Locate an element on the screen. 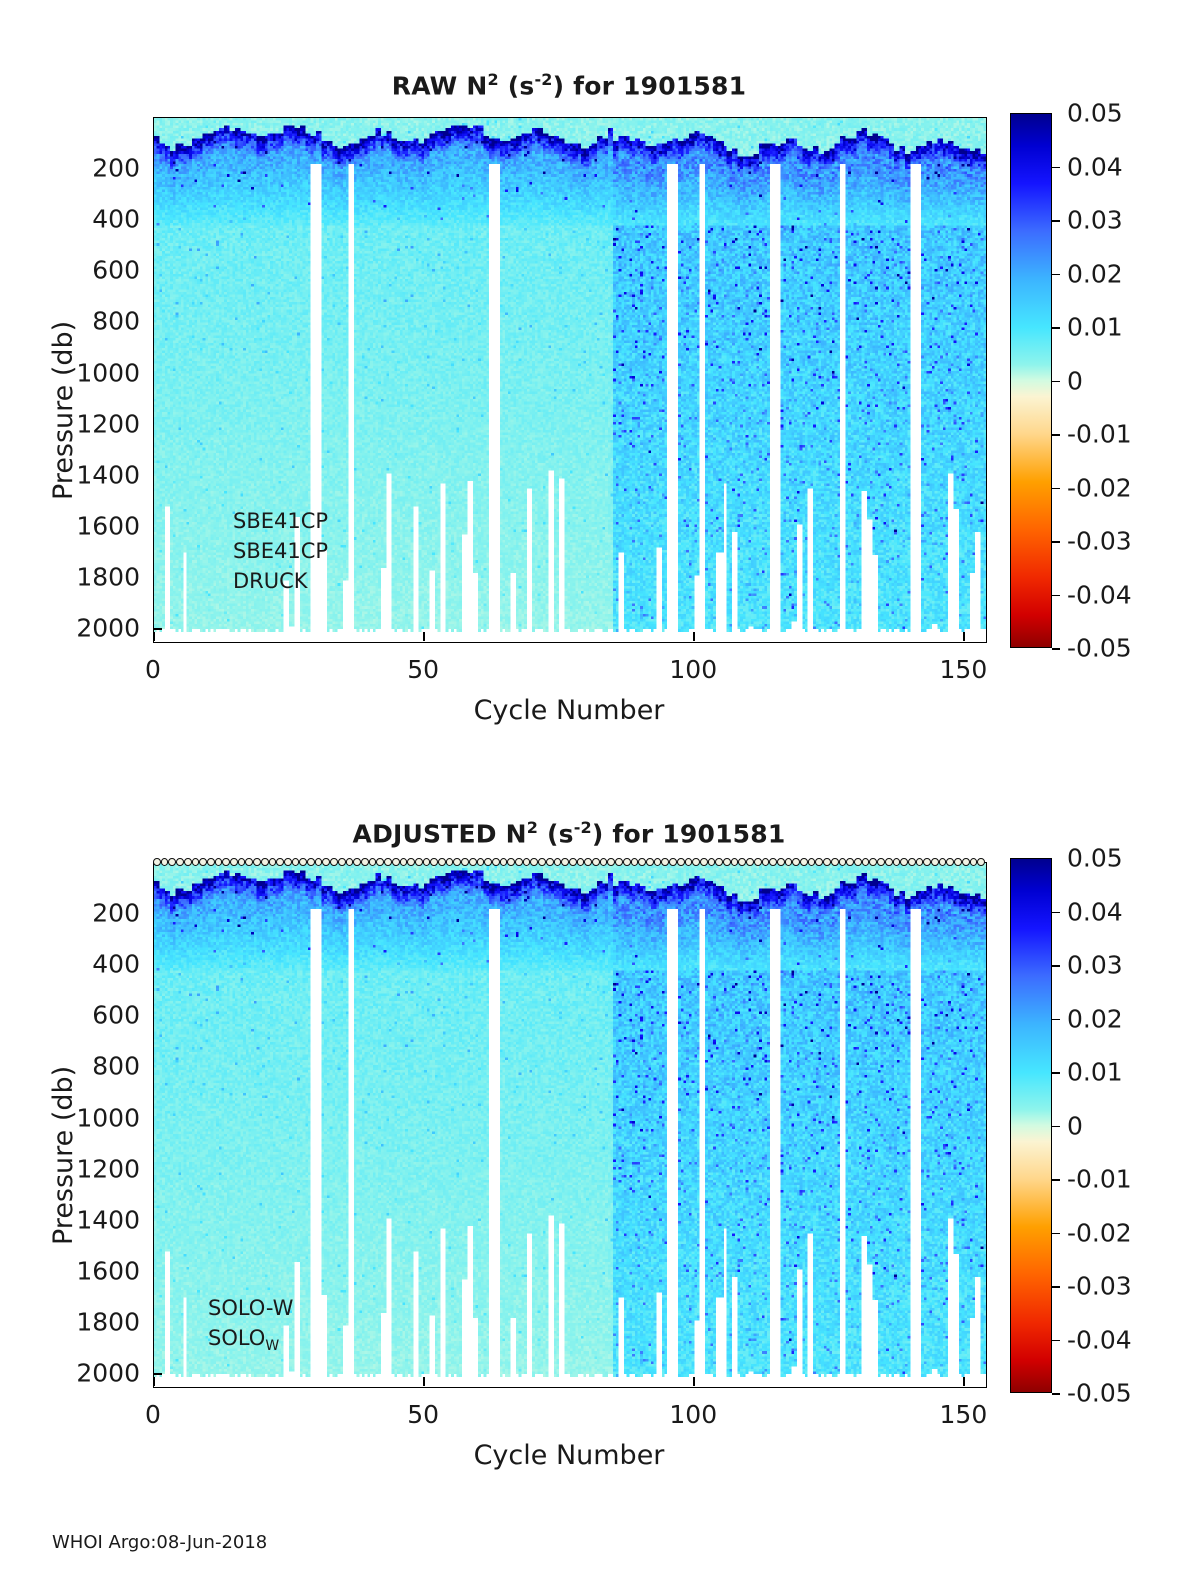 This screenshot has height=1575, width=1200. sensor-annotation-adjusted: SOLO-W SOLOW is located at coordinates (250, 1327).